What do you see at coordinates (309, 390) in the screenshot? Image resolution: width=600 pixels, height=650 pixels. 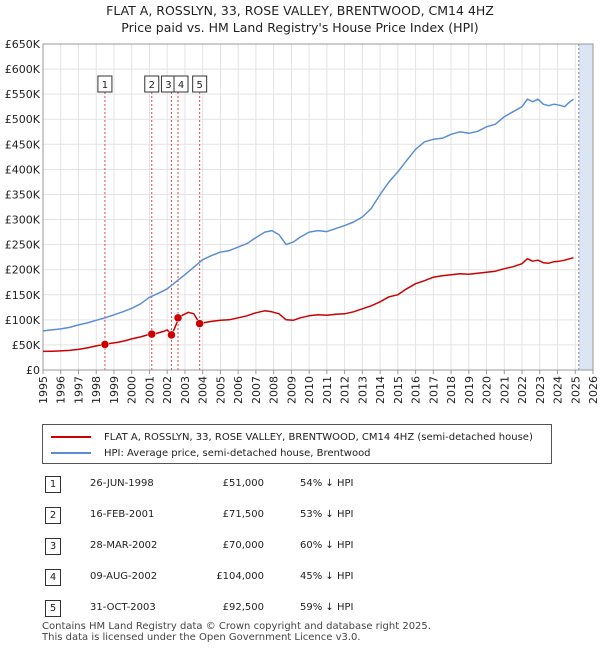 I see `x-tick-label: 2010` at bounding box center [309, 390].